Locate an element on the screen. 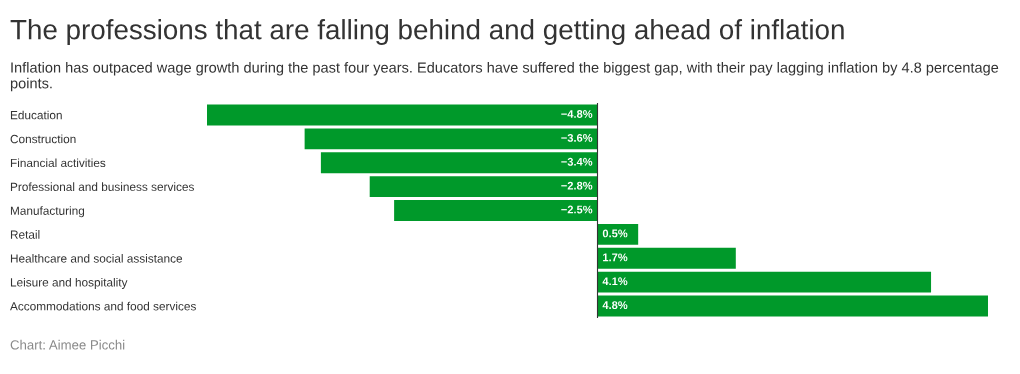  data-label: −4.8% is located at coordinates (577, 114).